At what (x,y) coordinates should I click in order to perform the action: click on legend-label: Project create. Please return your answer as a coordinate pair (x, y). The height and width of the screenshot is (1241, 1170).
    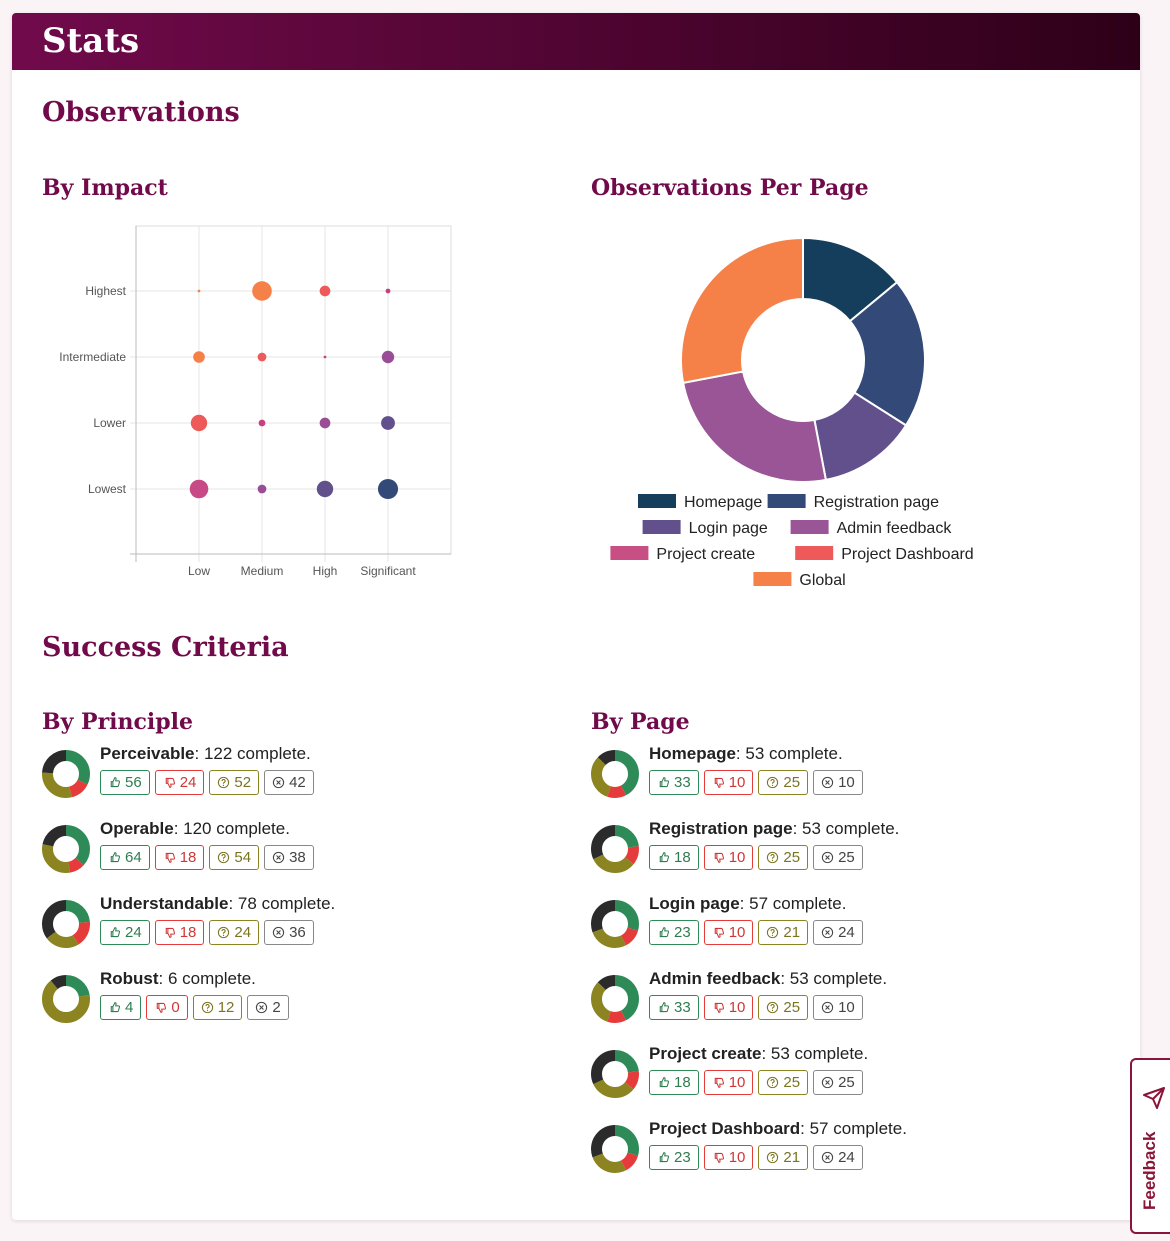
    Looking at the image, I should click on (705, 554).